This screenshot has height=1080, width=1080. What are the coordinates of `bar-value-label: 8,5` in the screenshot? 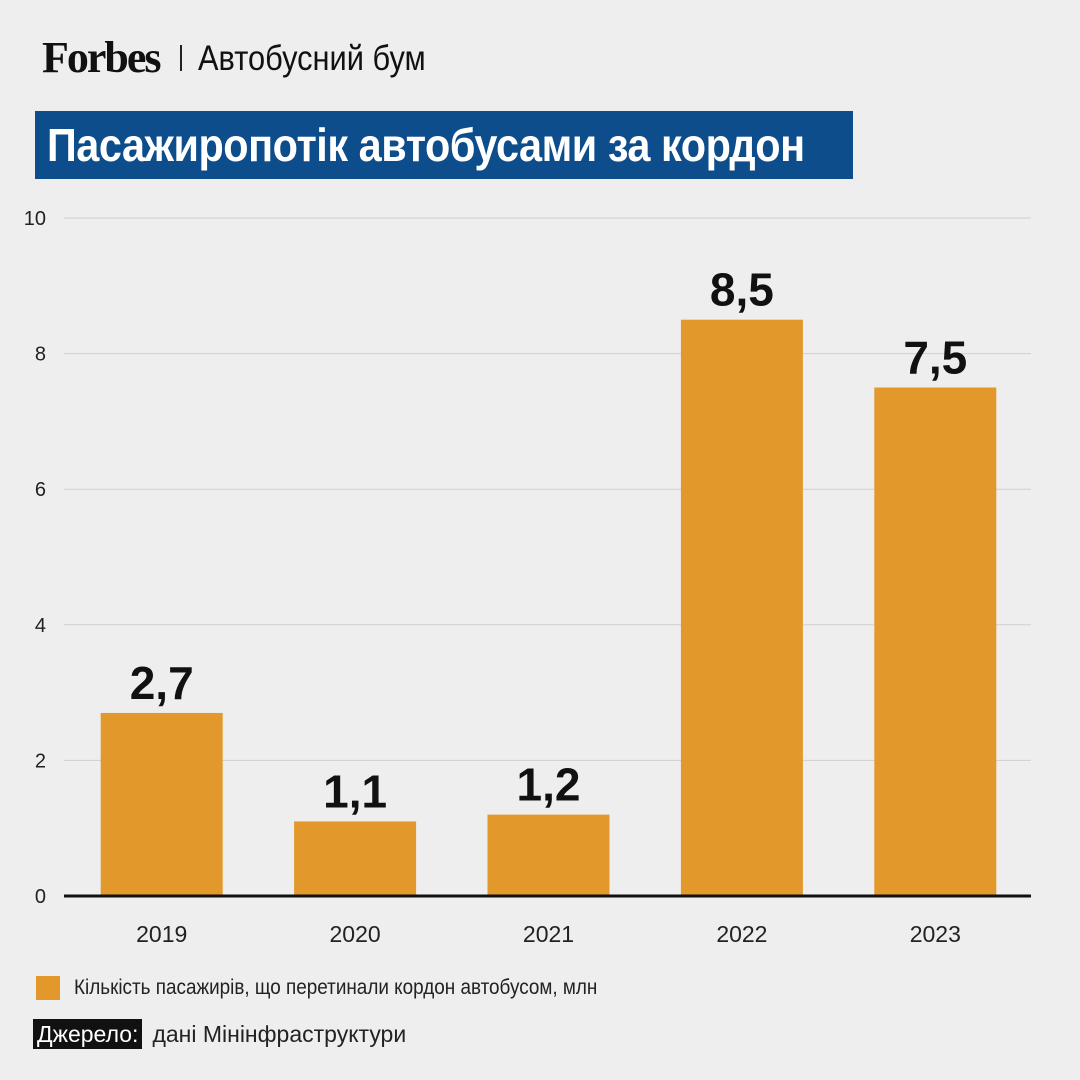 It's located at (742, 290).